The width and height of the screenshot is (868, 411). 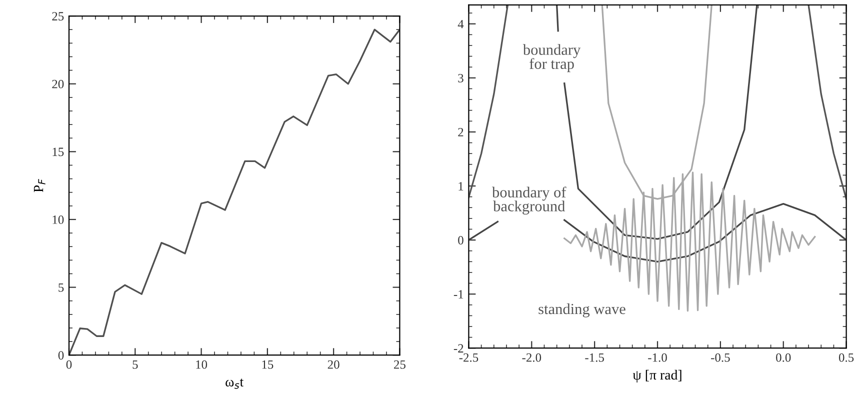 What do you see at coordinates (235, 383) in the screenshot?
I see `x-axis-title: ω$_{s}$t` at bounding box center [235, 383].